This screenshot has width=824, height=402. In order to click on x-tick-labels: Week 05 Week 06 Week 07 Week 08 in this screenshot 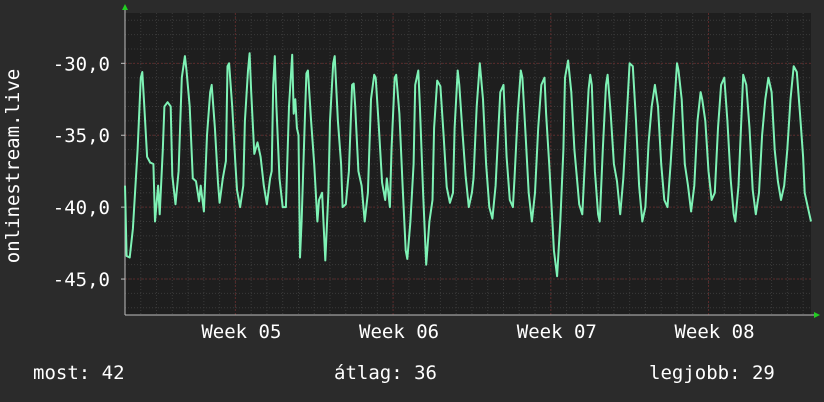, I will do `click(477, 332)`.